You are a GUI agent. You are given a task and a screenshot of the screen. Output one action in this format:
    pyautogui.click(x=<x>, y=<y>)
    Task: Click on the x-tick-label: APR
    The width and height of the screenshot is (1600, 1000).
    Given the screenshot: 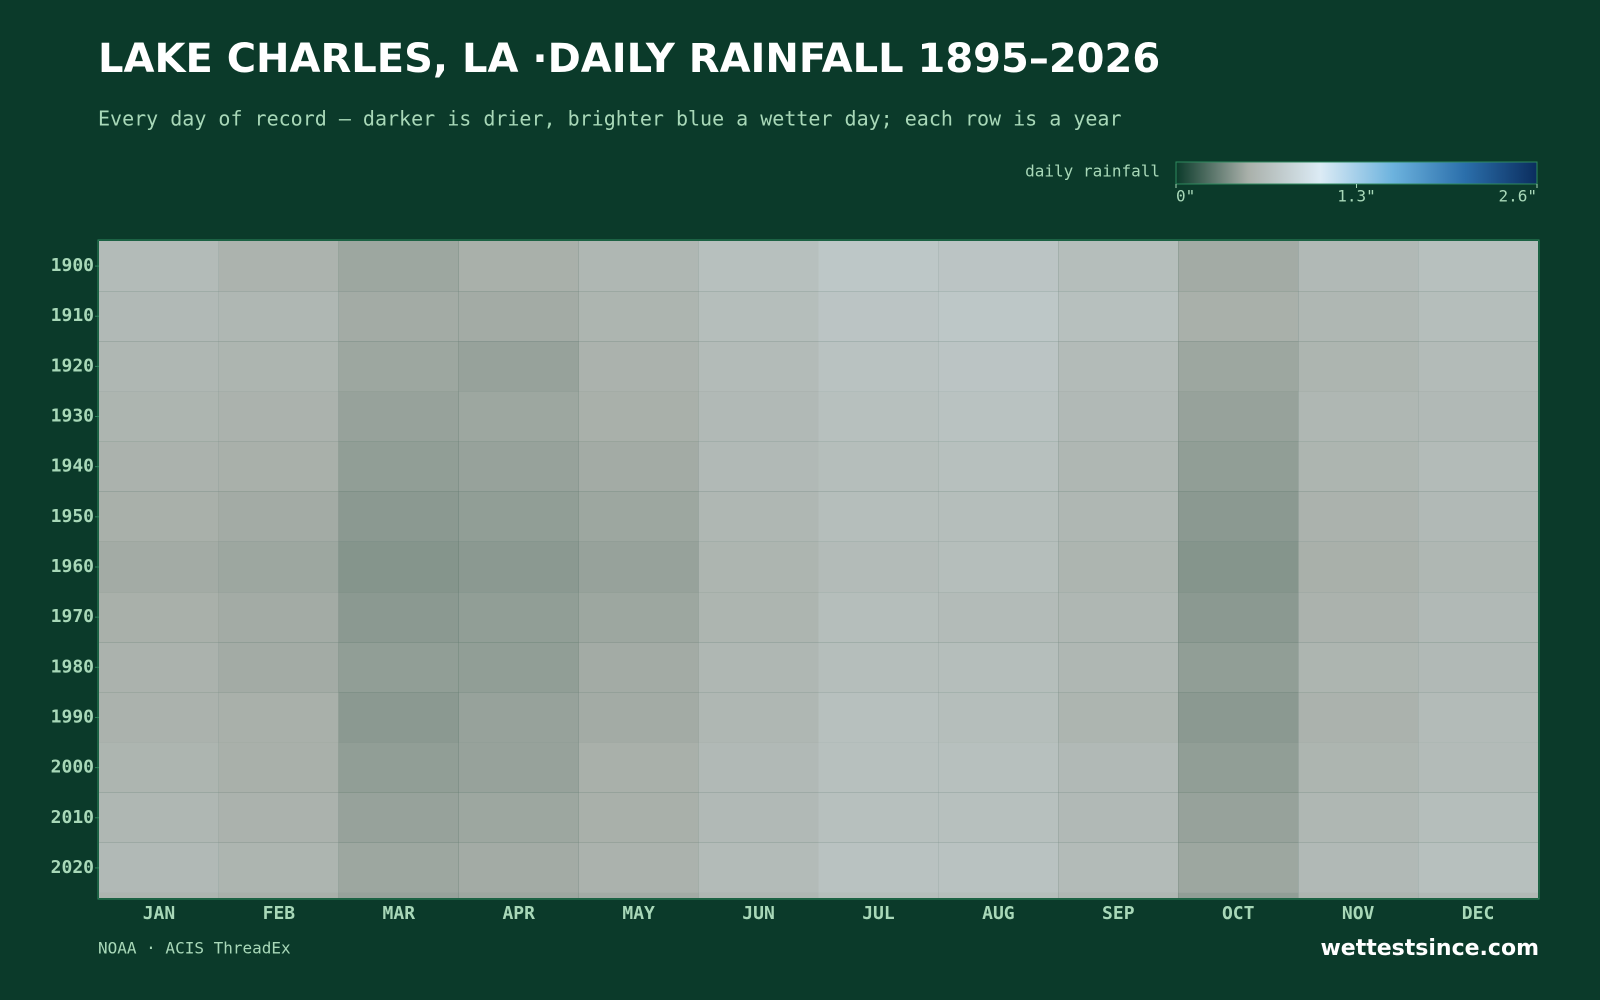 What is the action you would take?
    pyautogui.click(x=518, y=913)
    